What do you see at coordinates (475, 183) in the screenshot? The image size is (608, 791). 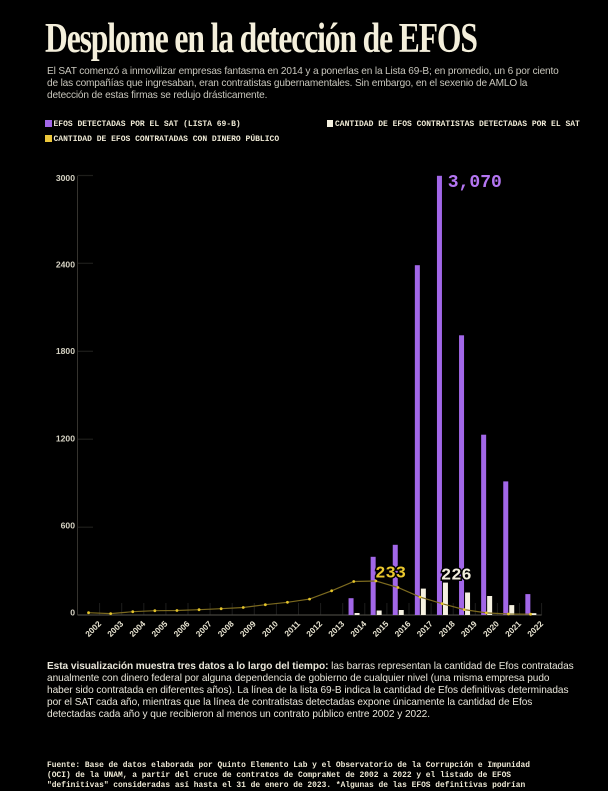 I see `svg-text: 3,070` at bounding box center [475, 183].